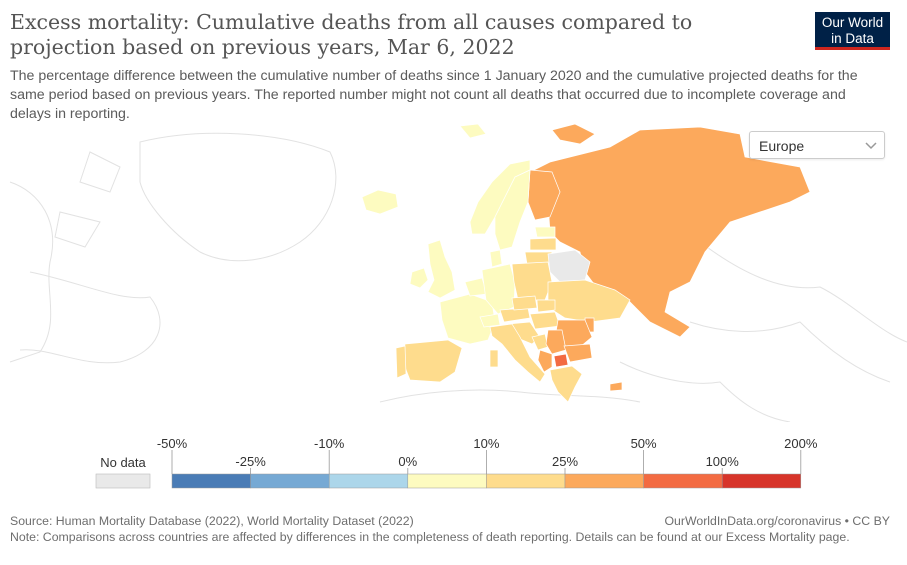  I want to click on country-sweden, so click(512, 210).